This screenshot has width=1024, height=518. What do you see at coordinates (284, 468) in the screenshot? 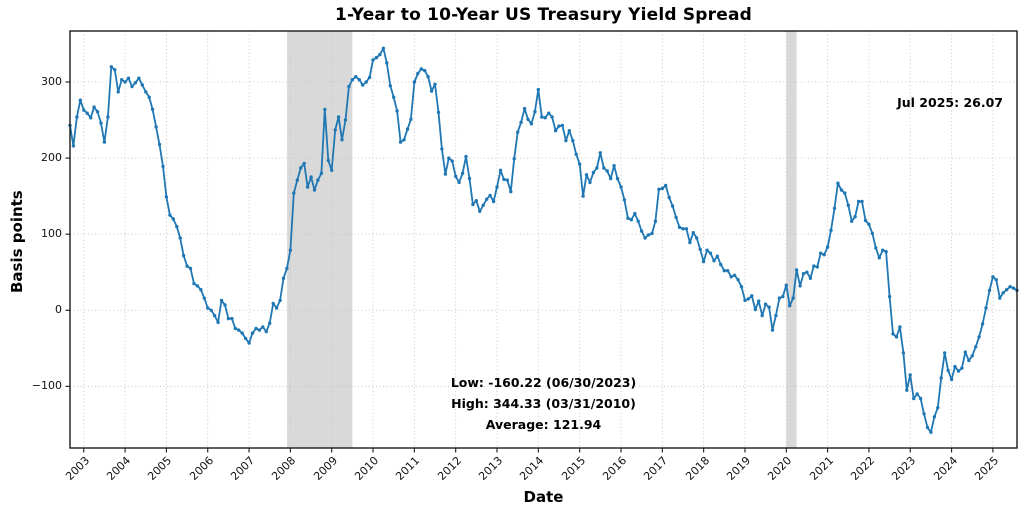
I see `x-tick-label: 2008` at bounding box center [284, 468].